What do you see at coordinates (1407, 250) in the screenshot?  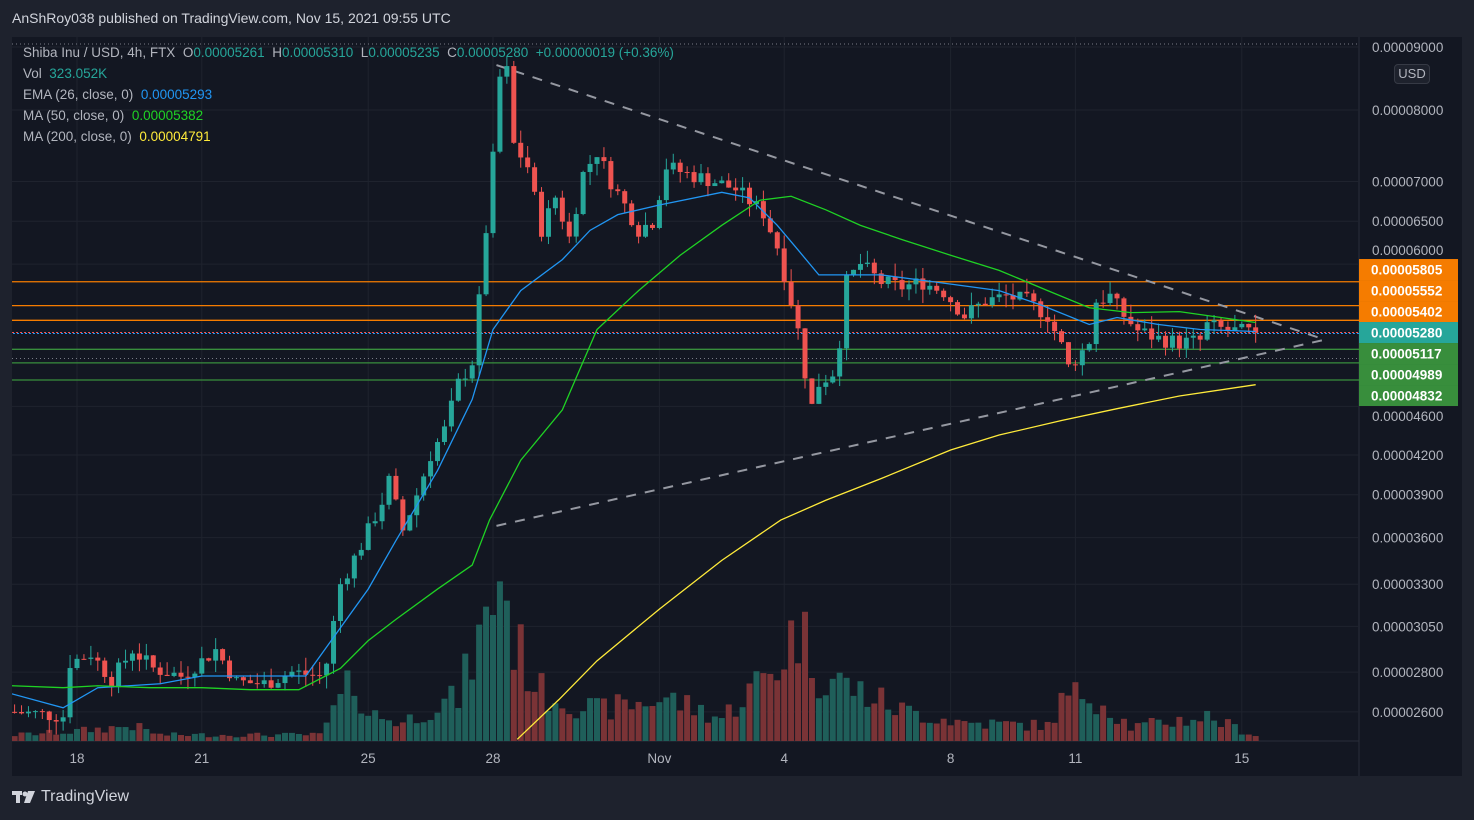 I see `price-tick-label: 0.00006000` at bounding box center [1407, 250].